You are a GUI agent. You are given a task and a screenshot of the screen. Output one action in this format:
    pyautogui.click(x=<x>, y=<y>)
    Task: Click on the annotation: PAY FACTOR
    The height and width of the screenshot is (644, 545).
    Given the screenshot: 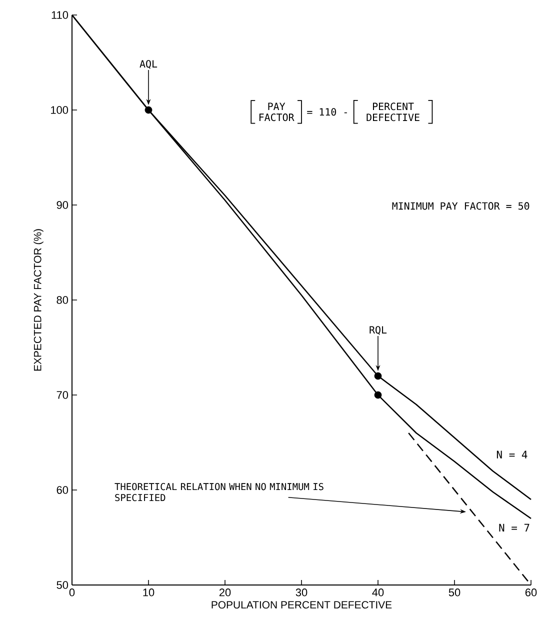 What is the action you would take?
    pyautogui.click(x=276, y=112)
    